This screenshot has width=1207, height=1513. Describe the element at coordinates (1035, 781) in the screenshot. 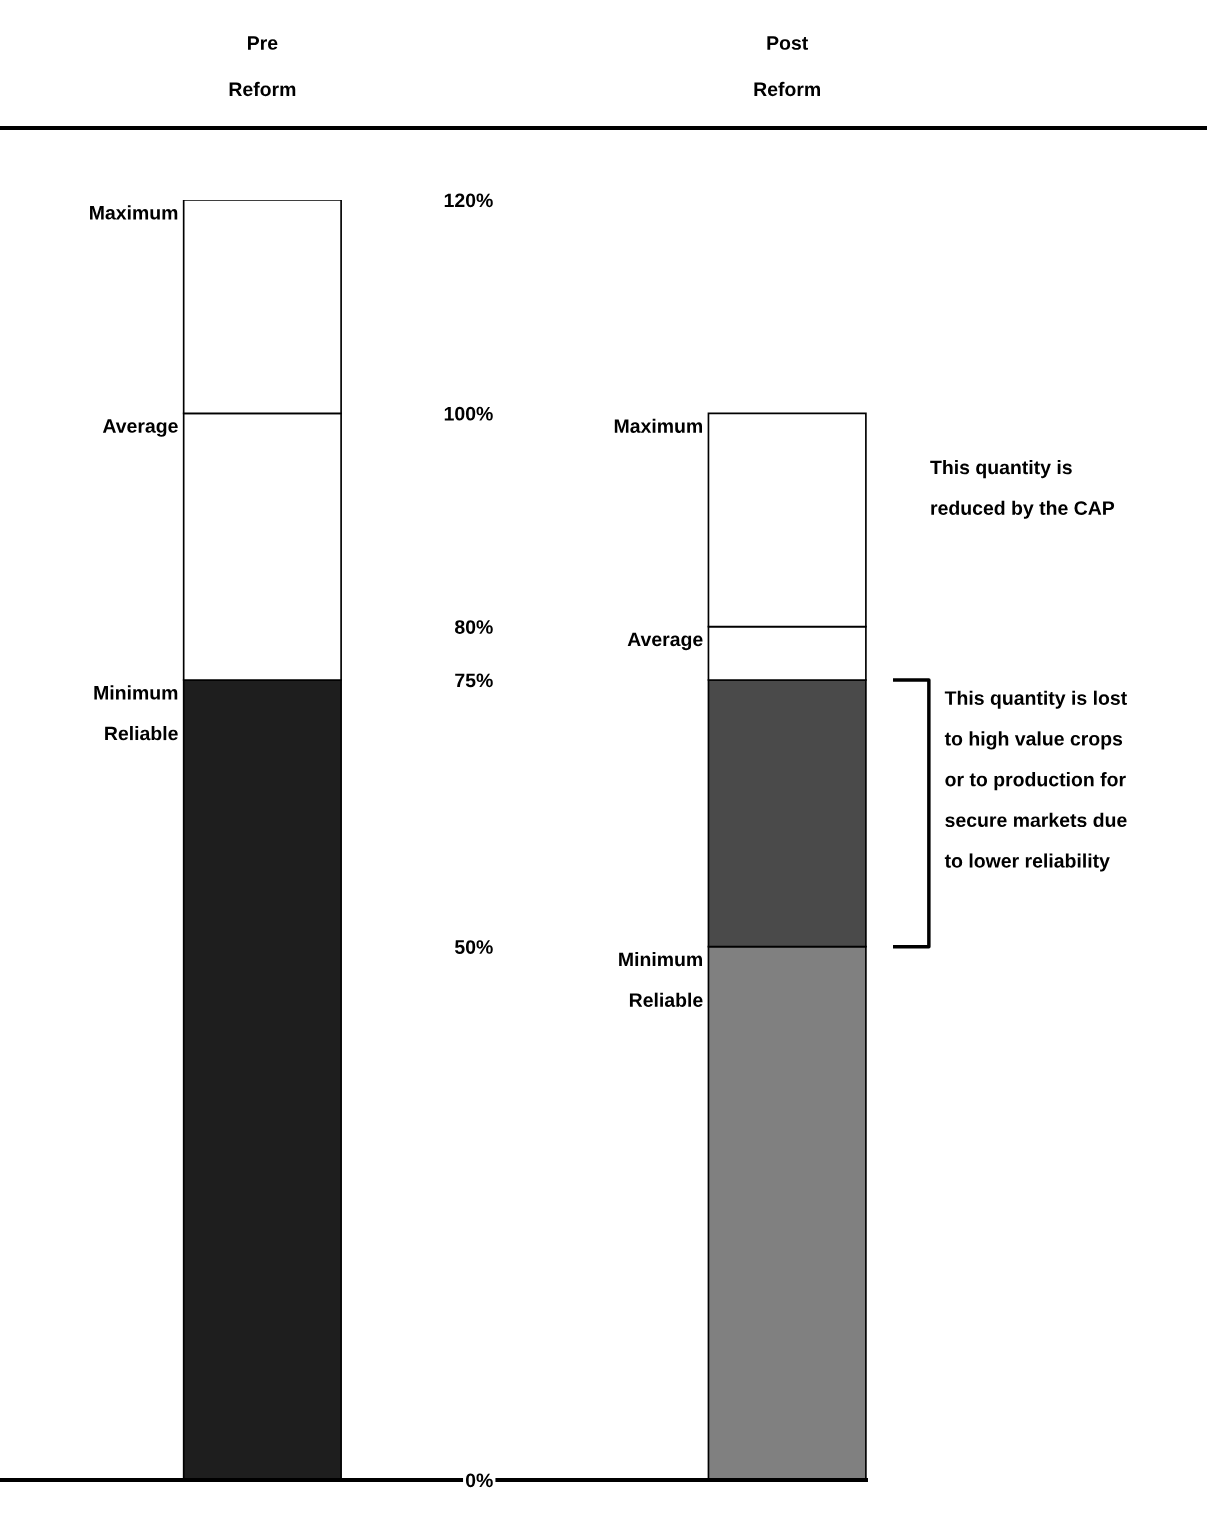

I see `text: This quantity is lost to high value crops or to production for secure markets due to lower reliability` at that location.